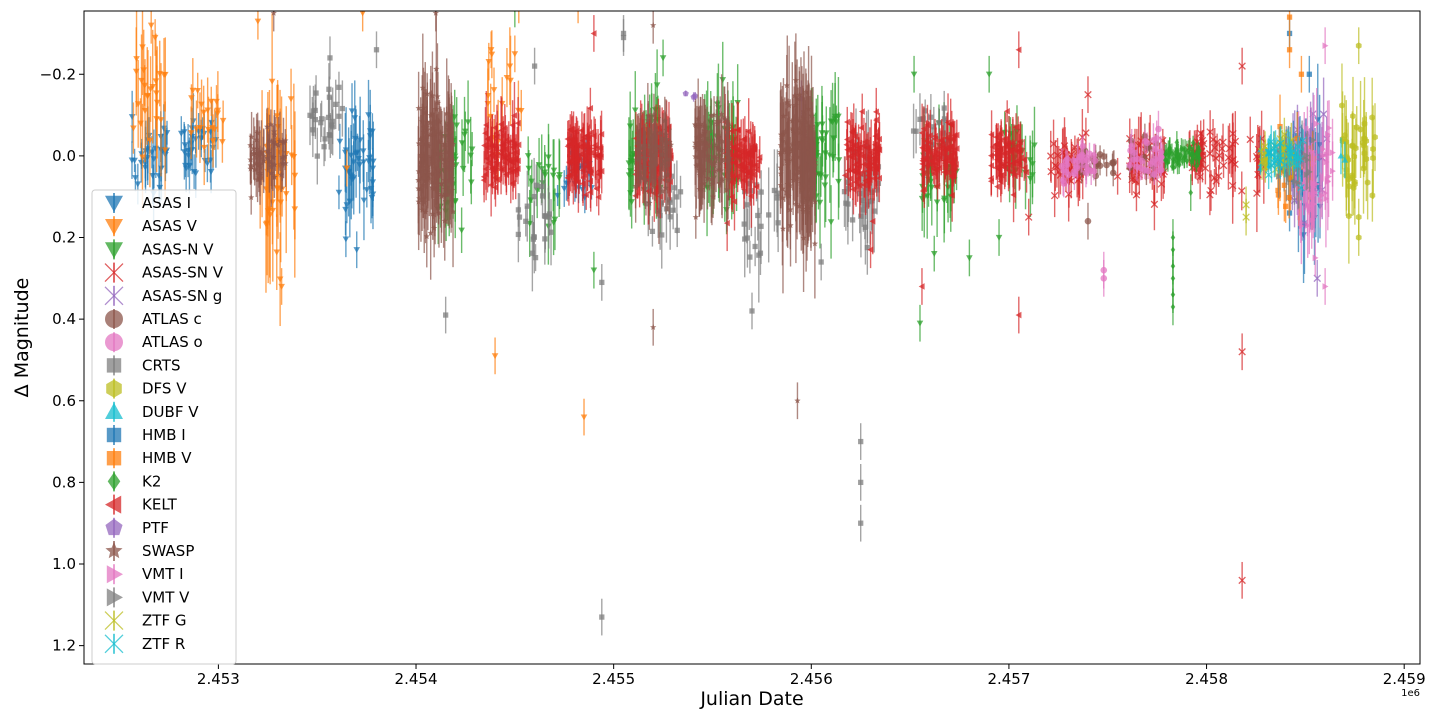  What do you see at coordinates (218, 679) in the screenshot?
I see `x-tick-label: 2.453` at bounding box center [218, 679].